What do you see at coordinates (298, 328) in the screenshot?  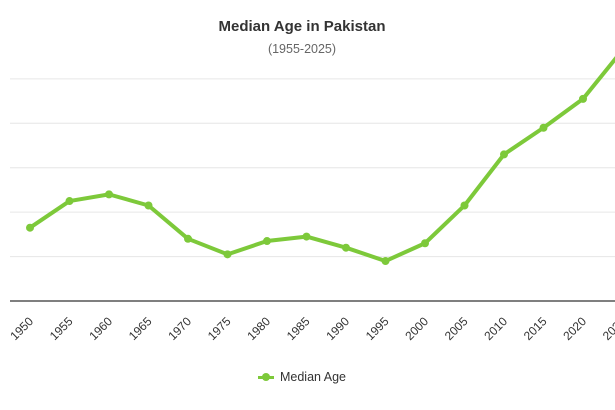 I see `x-tick-label: 1985` at bounding box center [298, 328].